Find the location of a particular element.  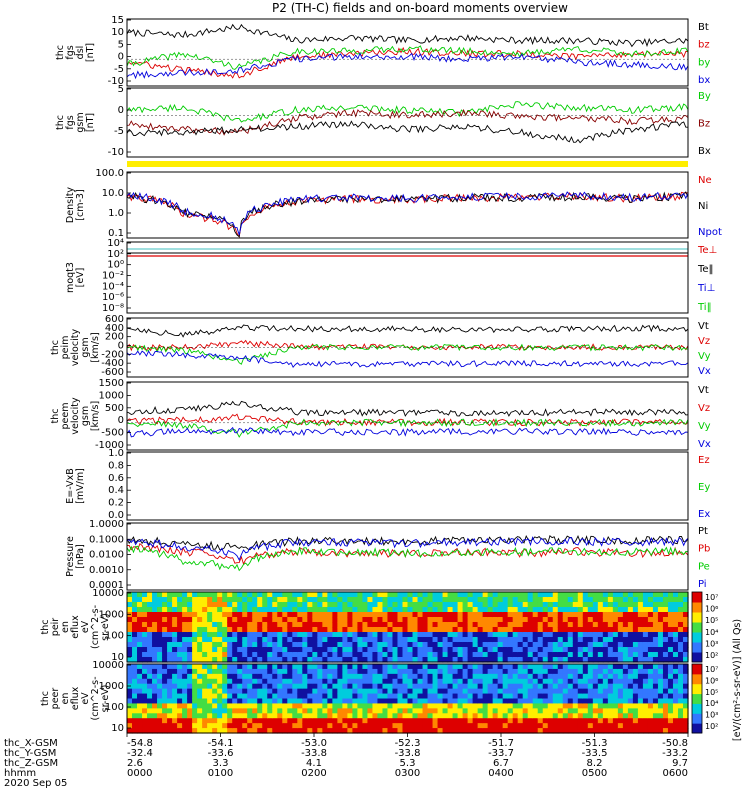

y-tick-label: 0.6 is located at coordinates (116, 478).